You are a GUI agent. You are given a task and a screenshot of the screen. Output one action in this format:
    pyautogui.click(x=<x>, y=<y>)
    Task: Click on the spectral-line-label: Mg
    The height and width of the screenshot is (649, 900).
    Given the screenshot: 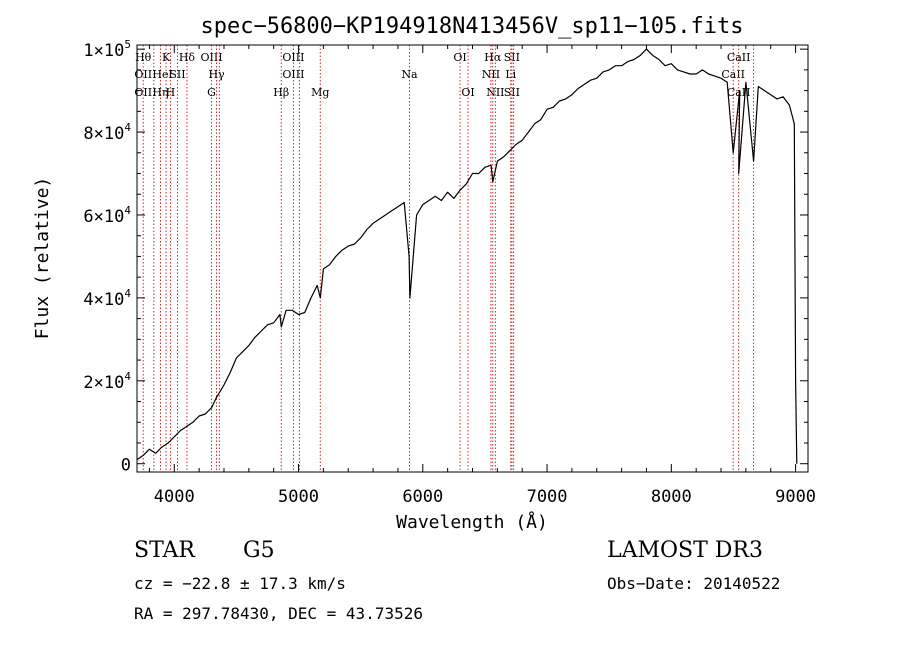 What is the action you would take?
    pyautogui.click(x=320, y=92)
    